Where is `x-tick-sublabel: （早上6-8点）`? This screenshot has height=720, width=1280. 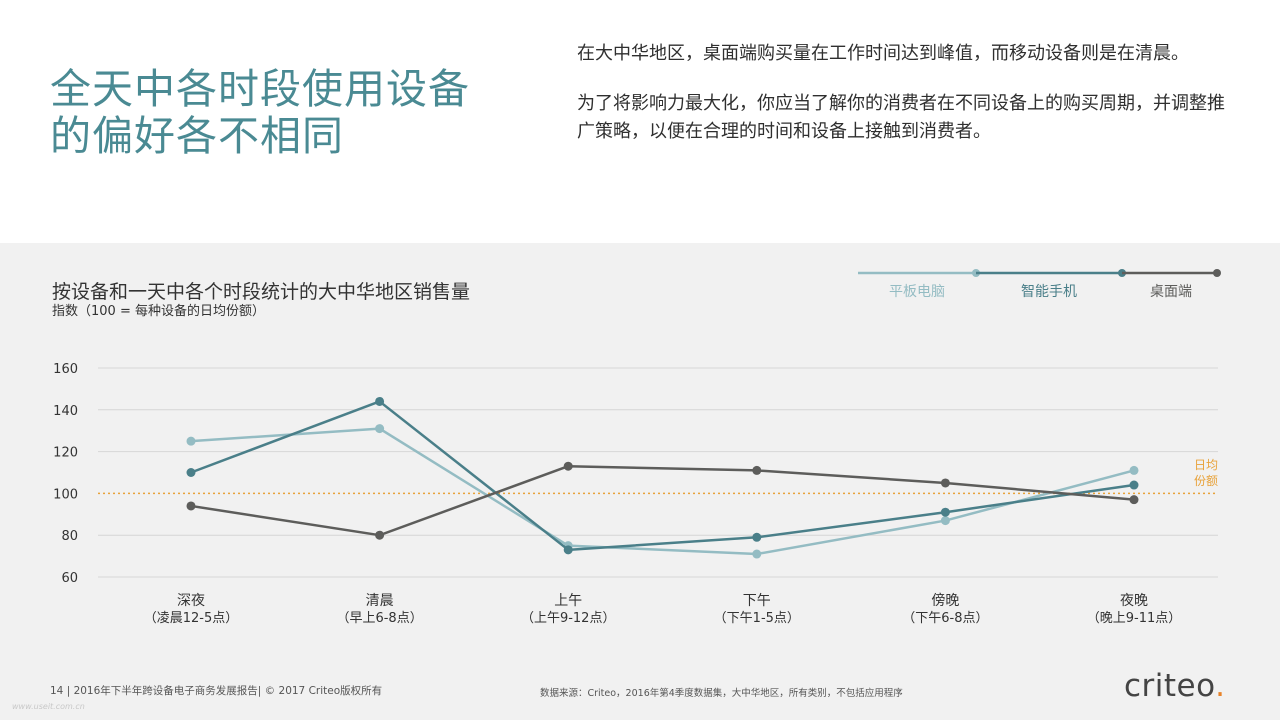 x-tick-sublabel: （早上6-8点） is located at coordinates (379, 618).